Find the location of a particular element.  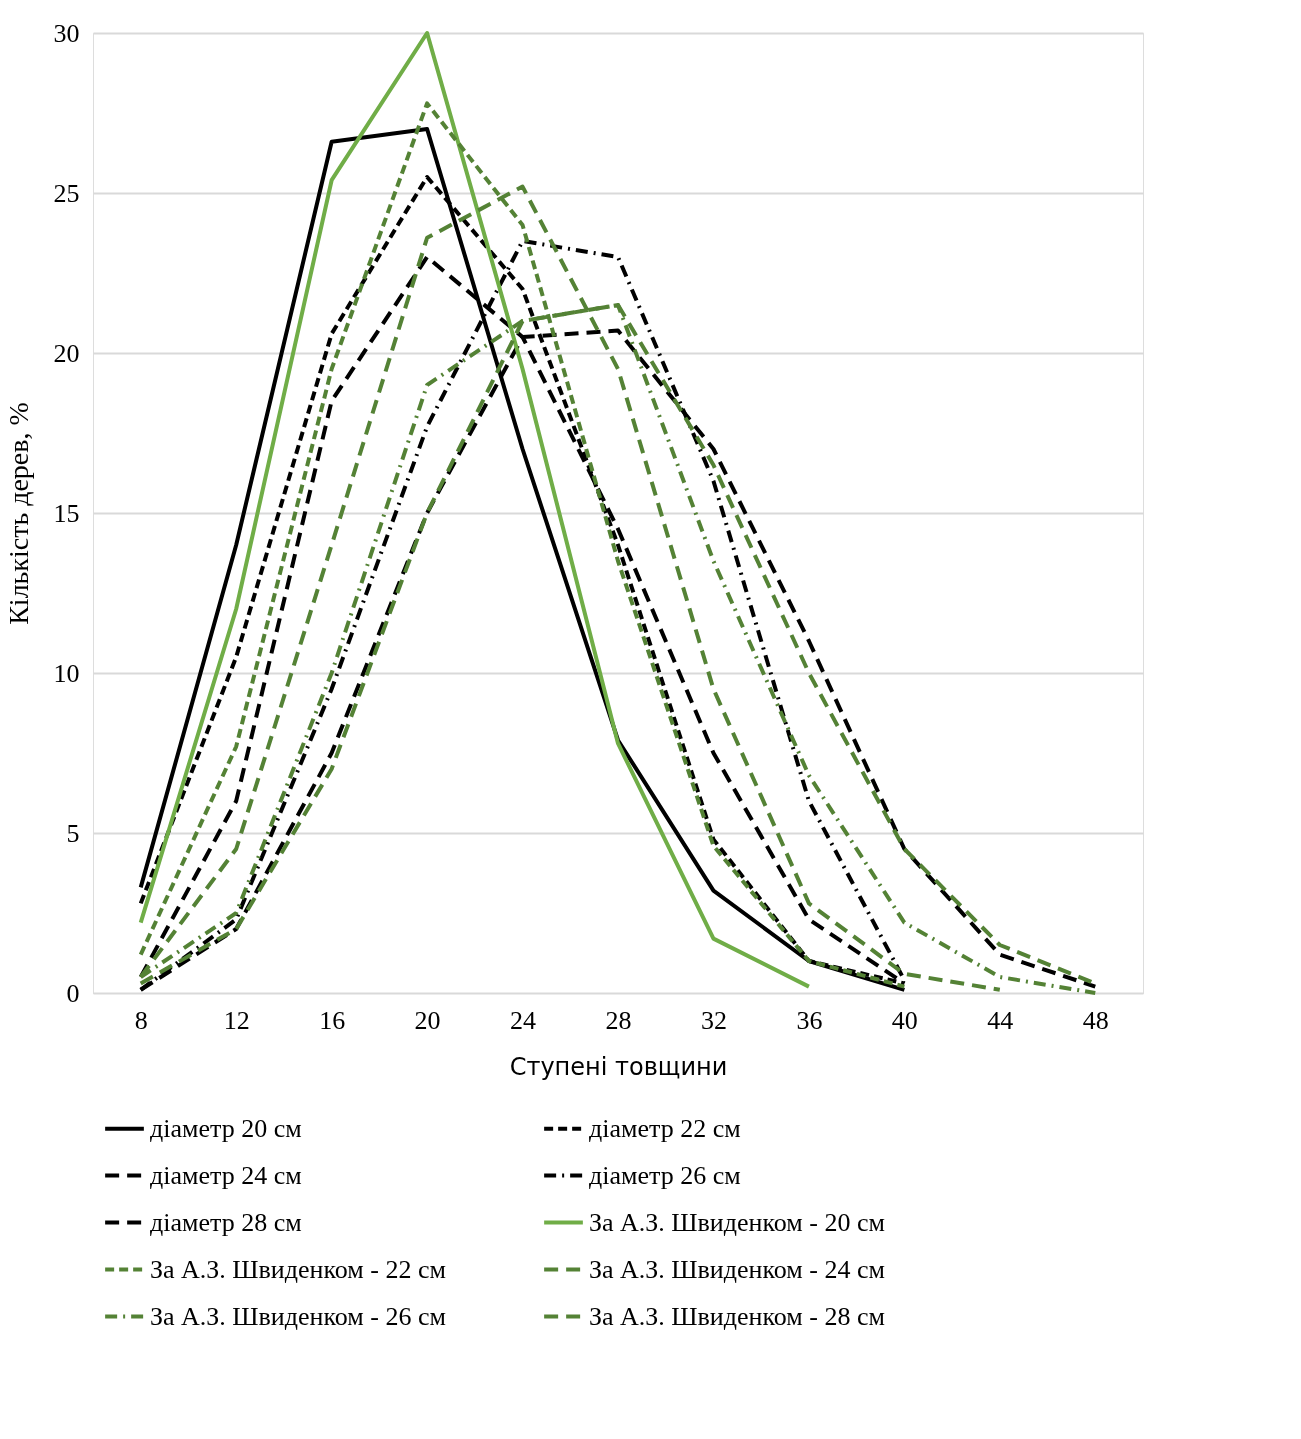

legend-label: діаметр 22 см is located at coordinates (665, 1128).